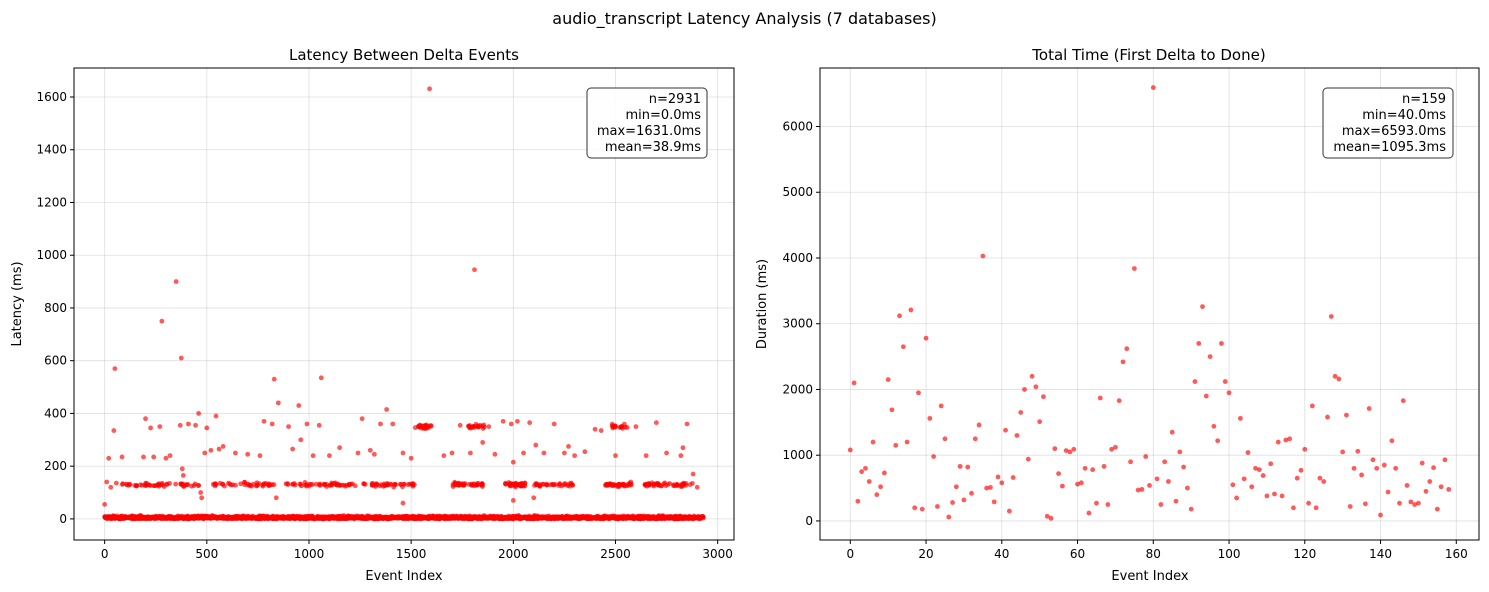 This screenshot has width=1489, height=592. I want to click on y-tick-label: 5000, so click(797, 192).